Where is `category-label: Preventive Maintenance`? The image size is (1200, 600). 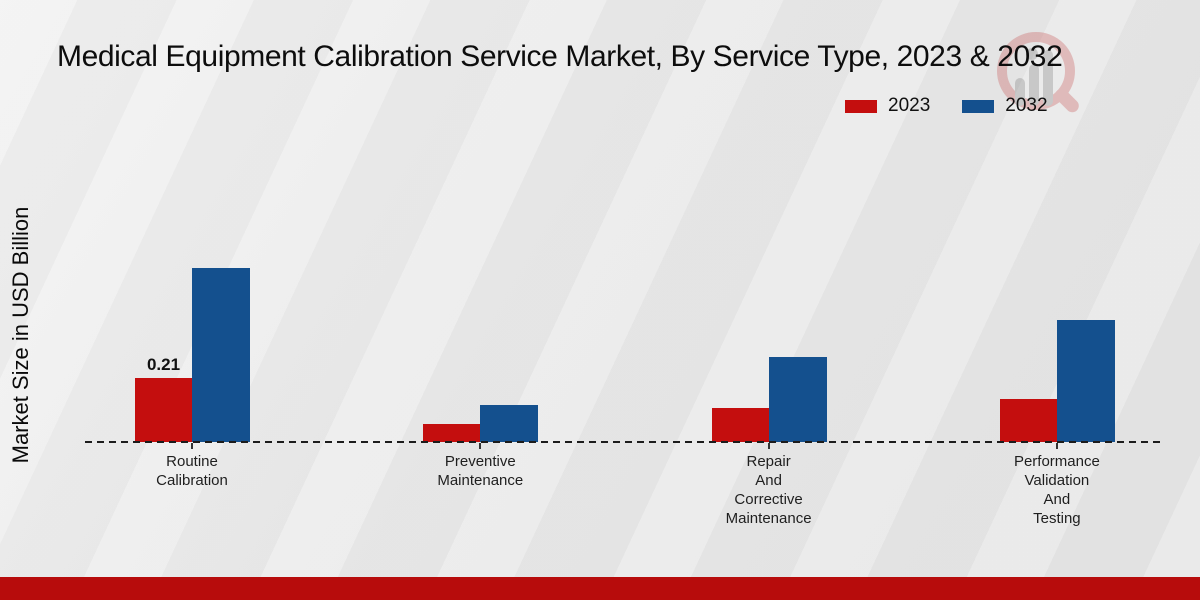
category-label: Preventive Maintenance is located at coordinates (480, 471).